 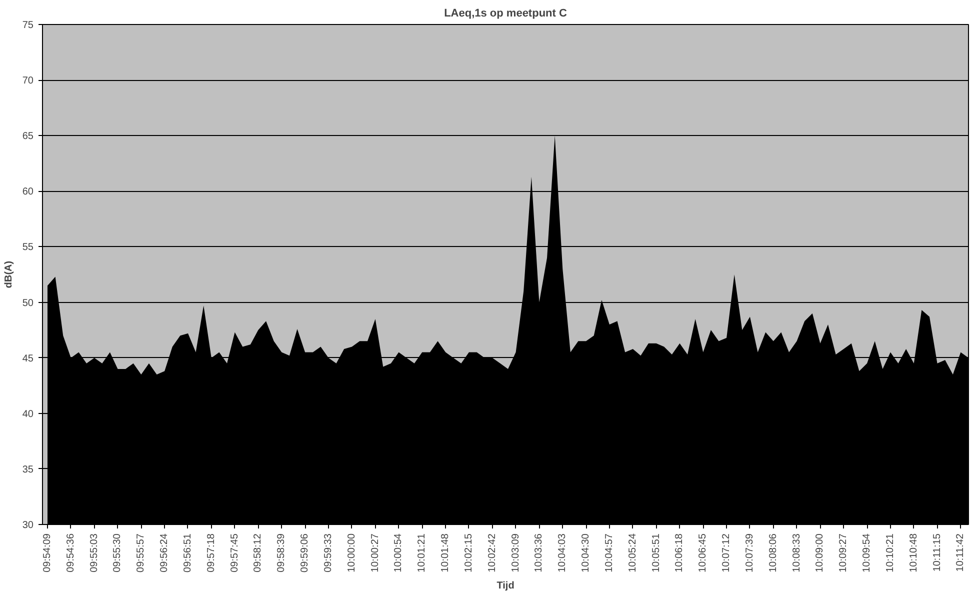 What do you see at coordinates (28, 248) in the screenshot?
I see `y-tick-label: 55` at bounding box center [28, 248].